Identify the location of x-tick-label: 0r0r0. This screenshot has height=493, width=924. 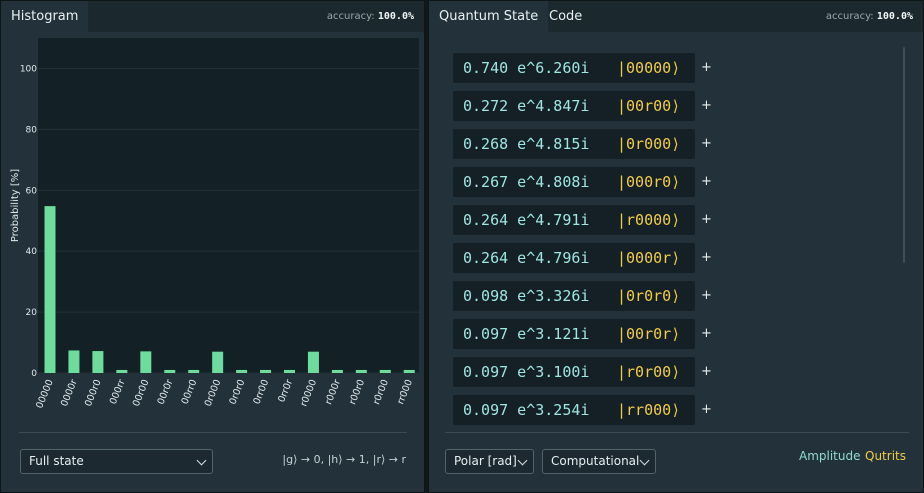
(237, 392).